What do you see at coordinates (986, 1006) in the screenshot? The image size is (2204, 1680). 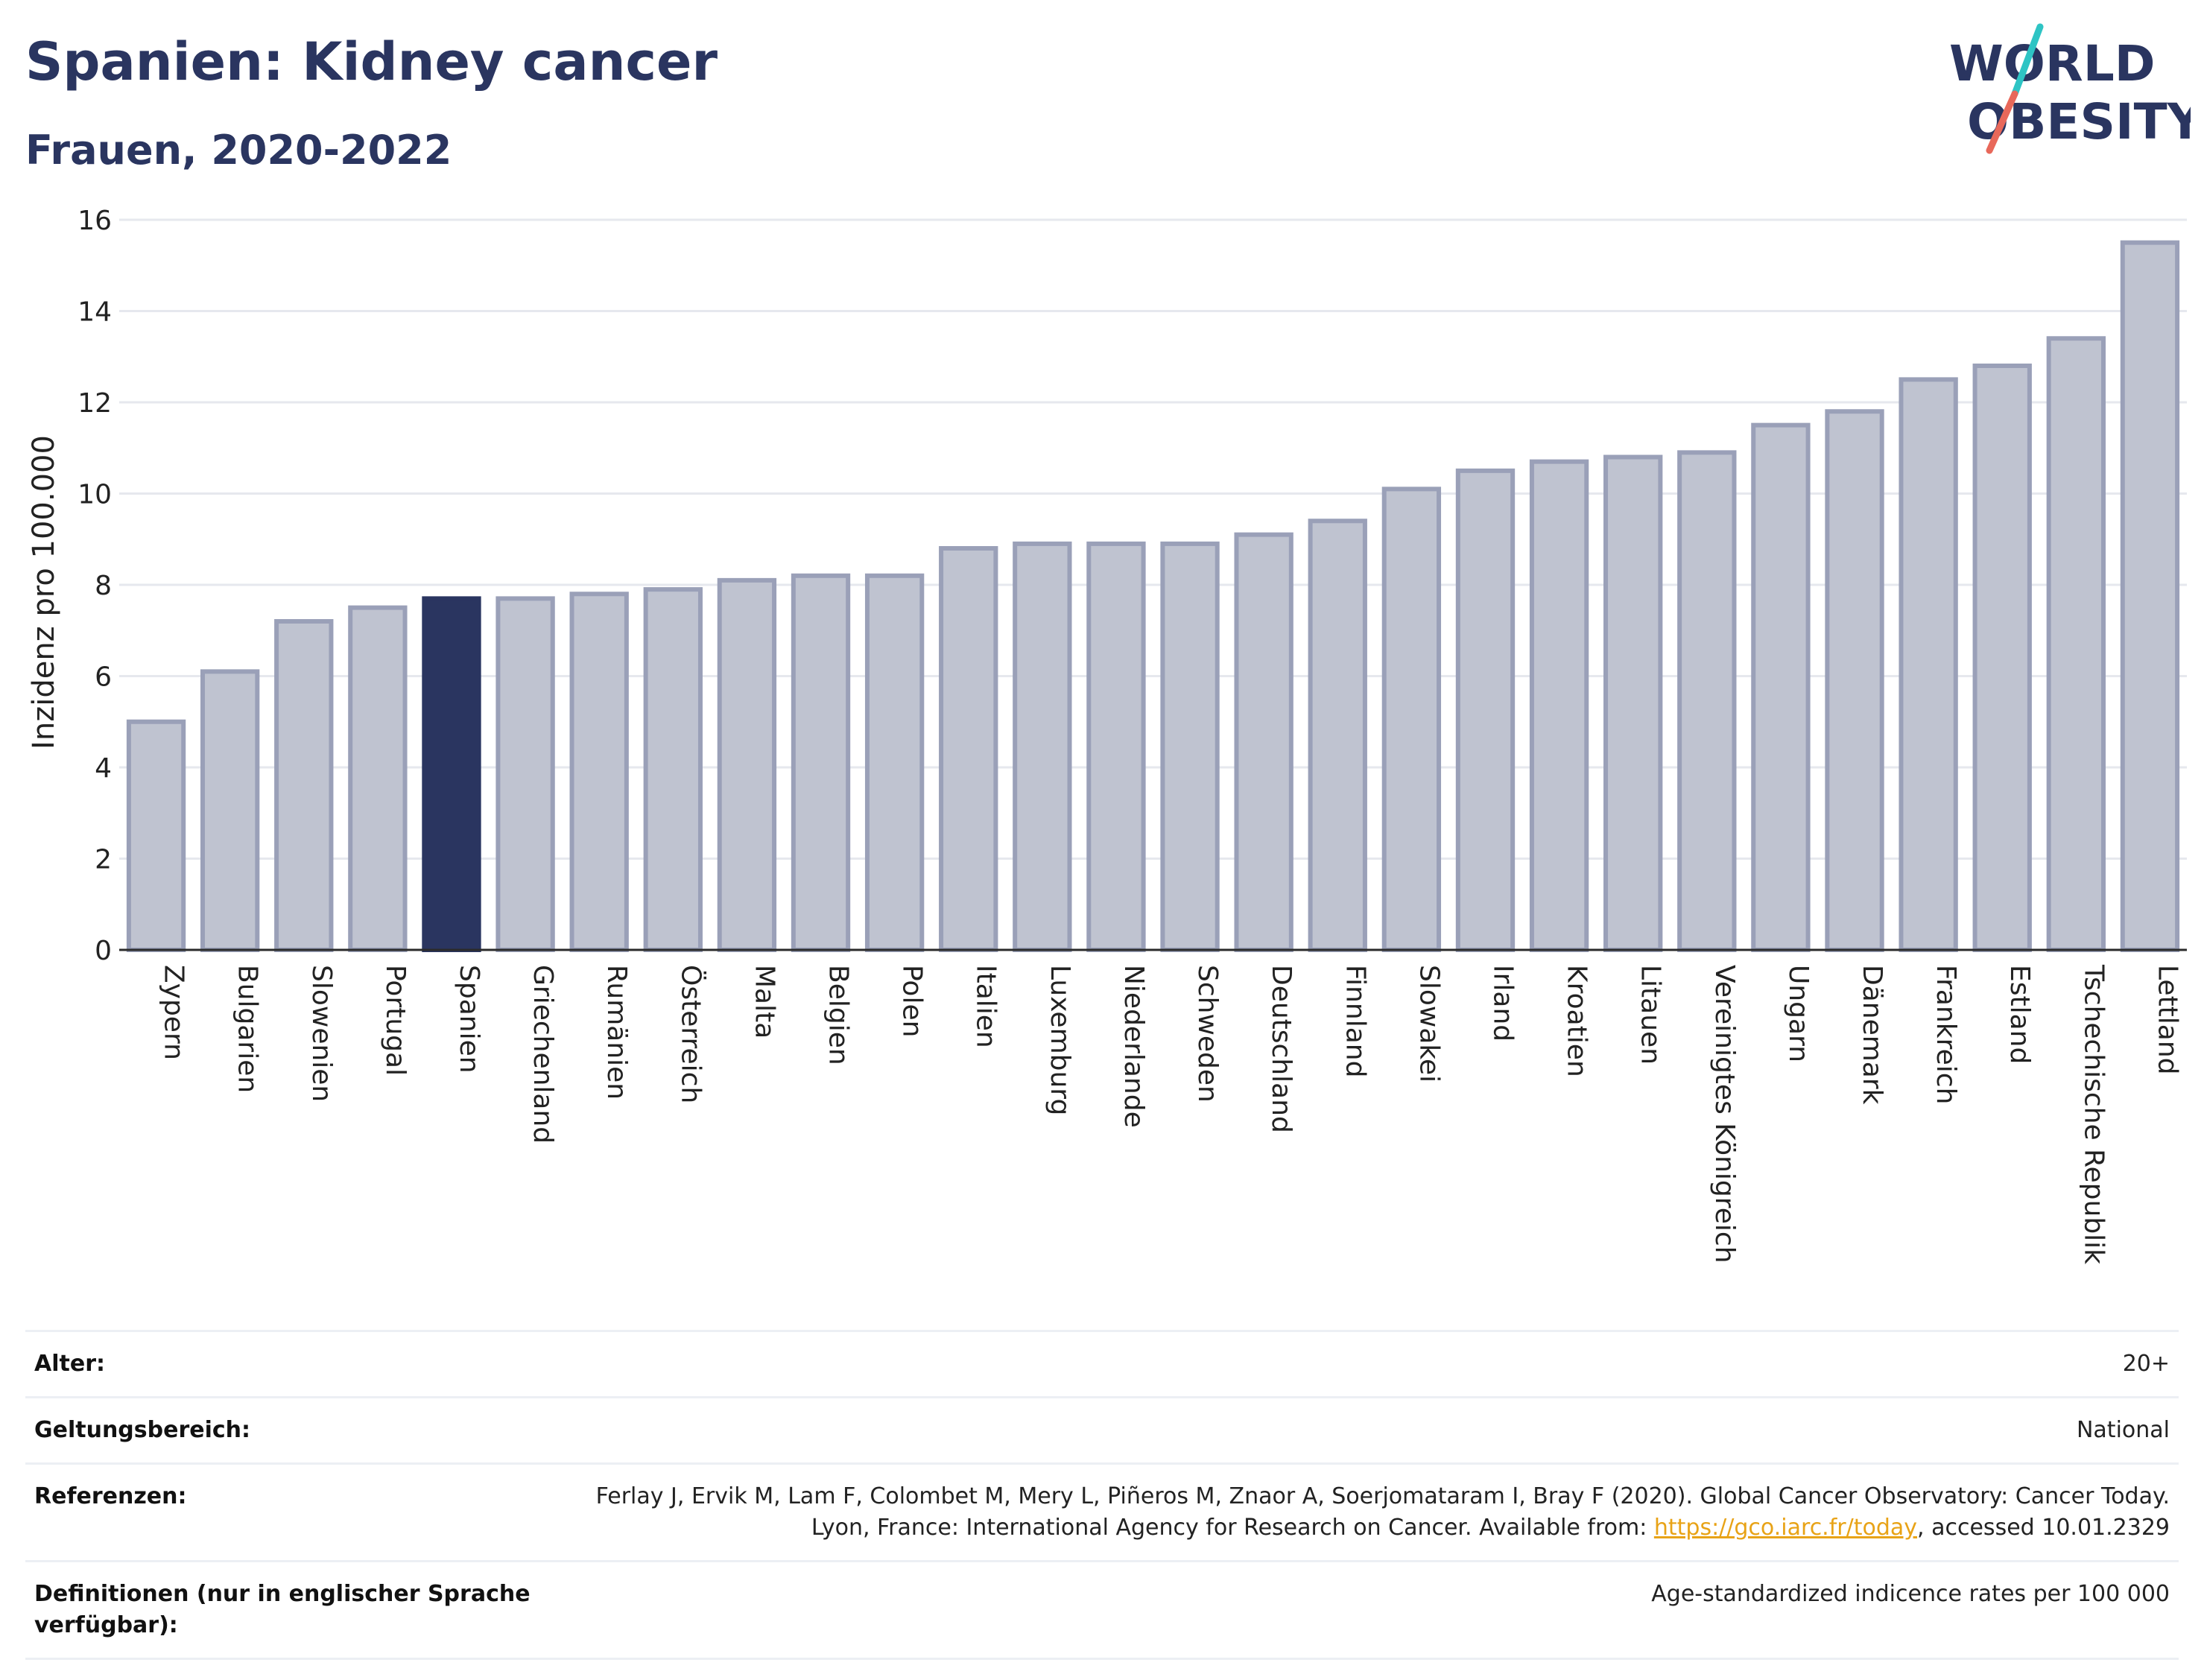 I see `x-tick-label: Italien` at bounding box center [986, 1006].